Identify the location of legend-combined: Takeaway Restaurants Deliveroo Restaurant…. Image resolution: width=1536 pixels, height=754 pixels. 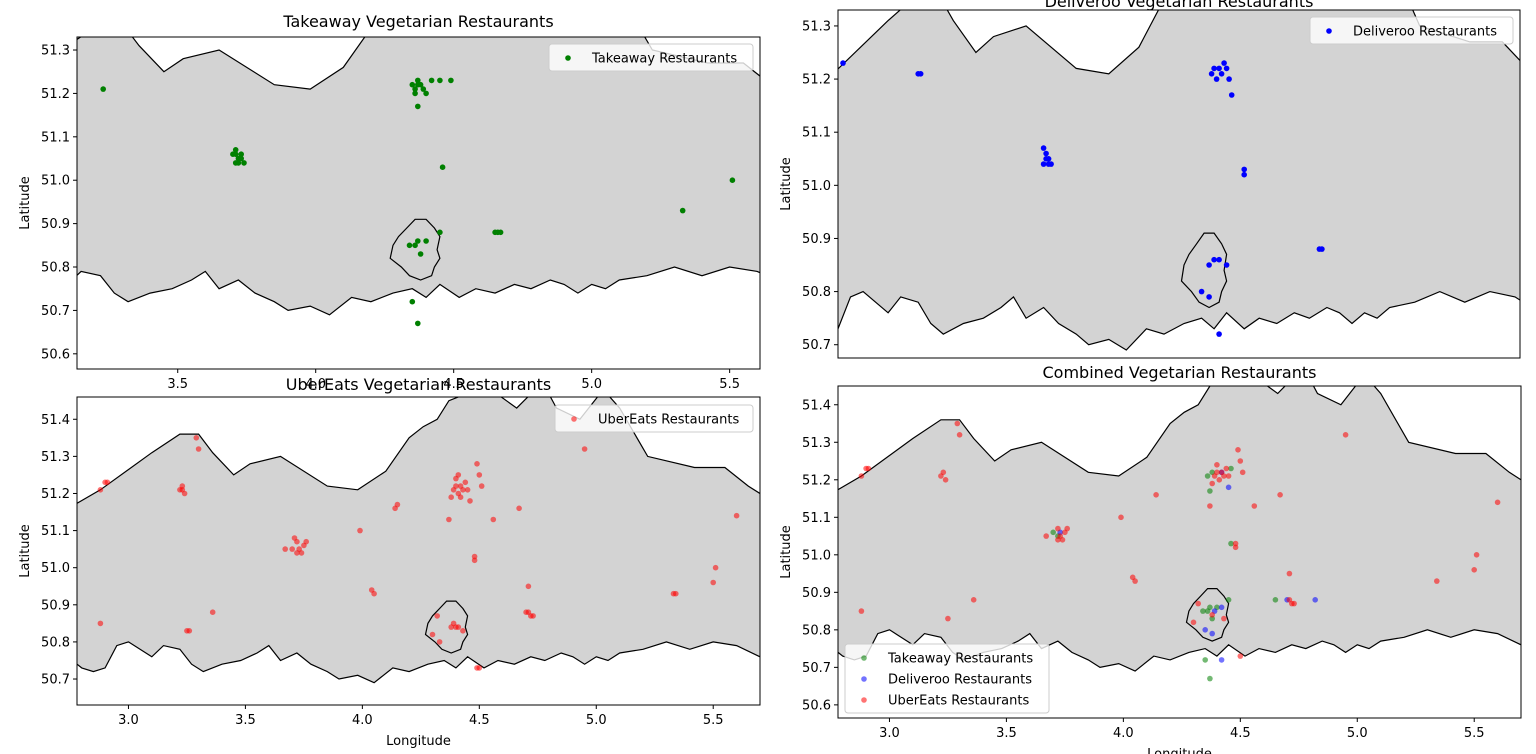
(947, 678).